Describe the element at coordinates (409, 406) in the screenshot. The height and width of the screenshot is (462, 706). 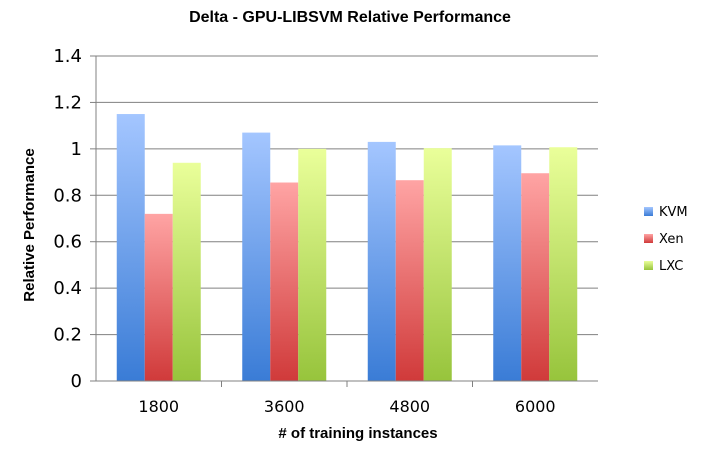
I see `x-tick-label: 4800` at that location.